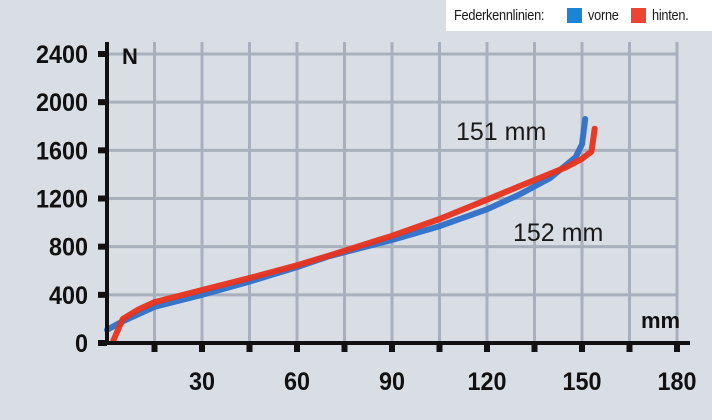 The height and width of the screenshot is (420, 712). What do you see at coordinates (603, 15) in the screenshot?
I see `legend-label-front: vorne` at bounding box center [603, 15].